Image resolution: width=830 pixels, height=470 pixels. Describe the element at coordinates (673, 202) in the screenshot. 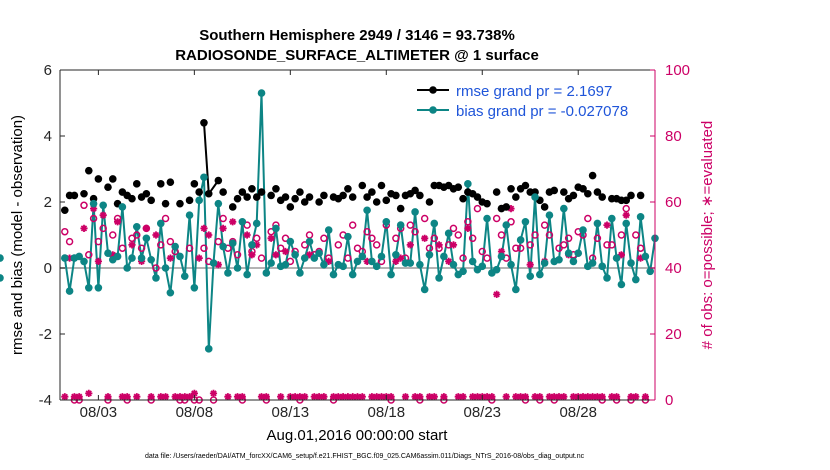

I see `y2-tick-label: 60` at that location.